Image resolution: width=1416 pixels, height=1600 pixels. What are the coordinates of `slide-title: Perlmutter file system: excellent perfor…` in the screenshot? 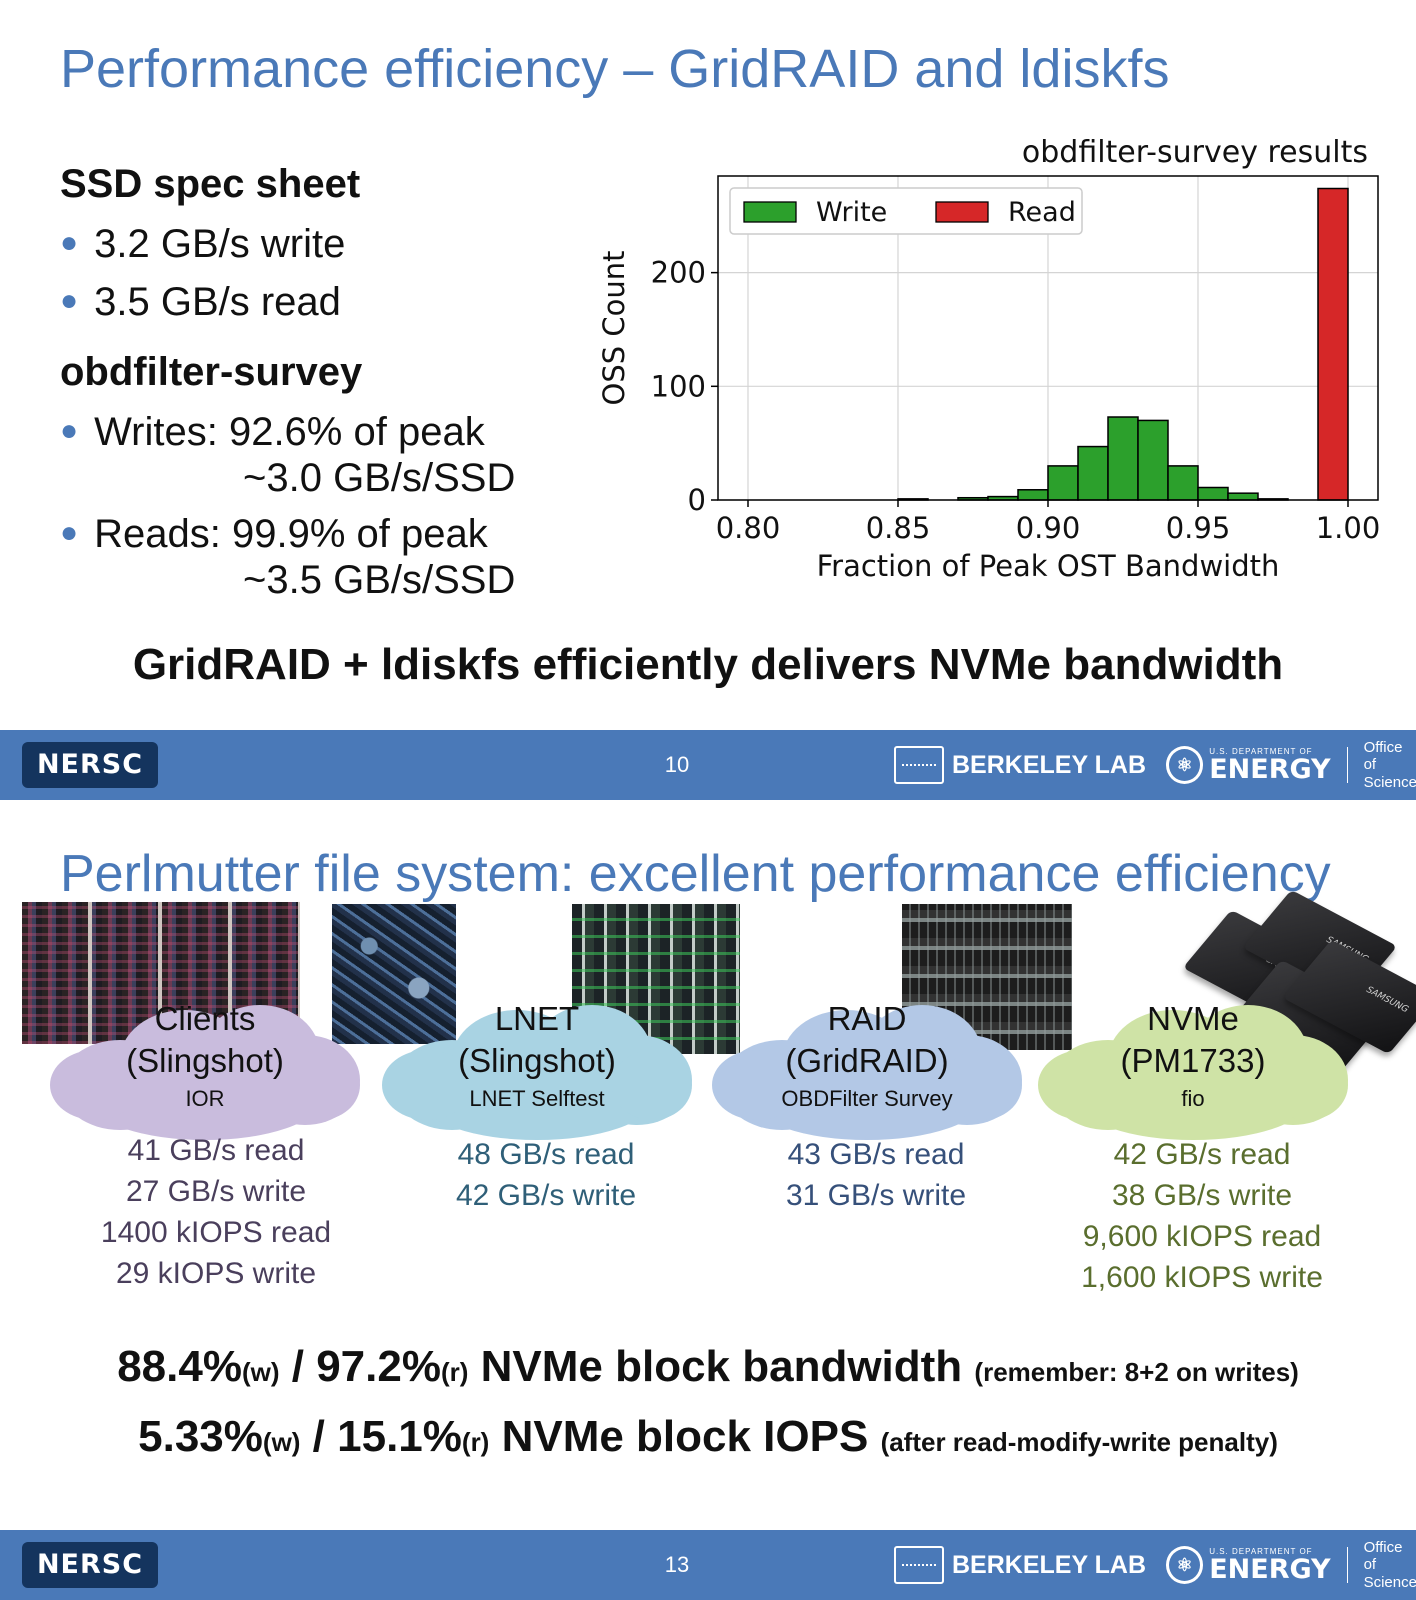 It's located at (695, 874).